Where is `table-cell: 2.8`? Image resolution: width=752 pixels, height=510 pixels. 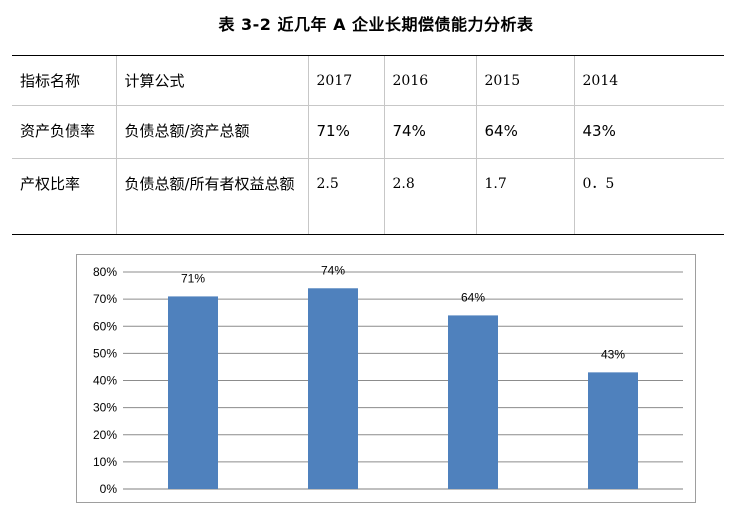 table-cell: 2.8 is located at coordinates (429, 196).